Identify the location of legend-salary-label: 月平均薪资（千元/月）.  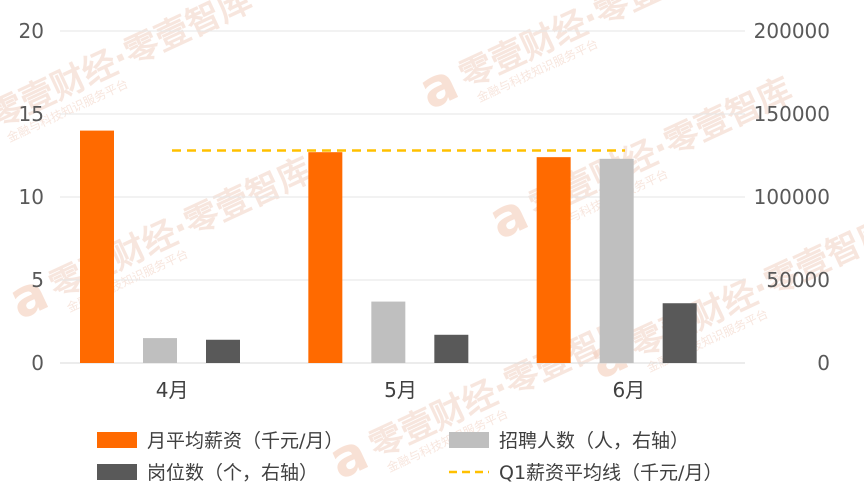
(245, 441).